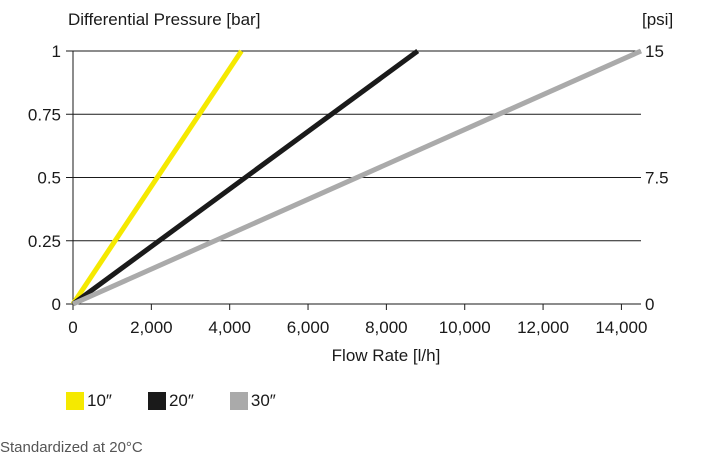  What do you see at coordinates (151, 327) in the screenshot?
I see `x-tick-label: 2,000` at bounding box center [151, 327].